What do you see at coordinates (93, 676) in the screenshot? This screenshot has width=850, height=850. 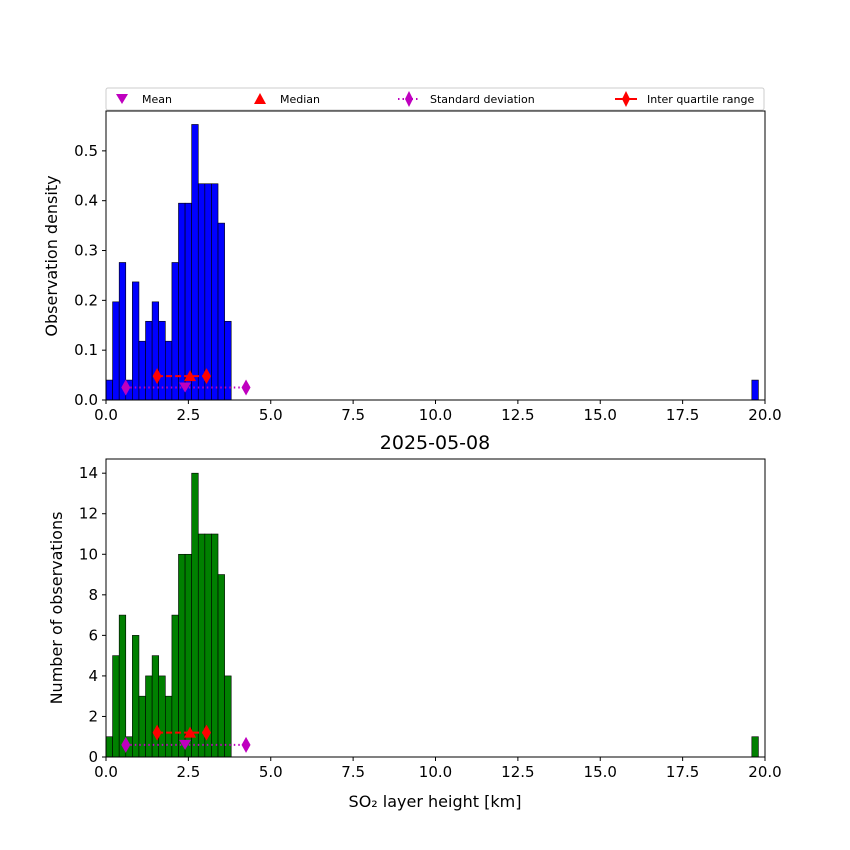 I see `count-y-tick-label: 4` at bounding box center [93, 676].